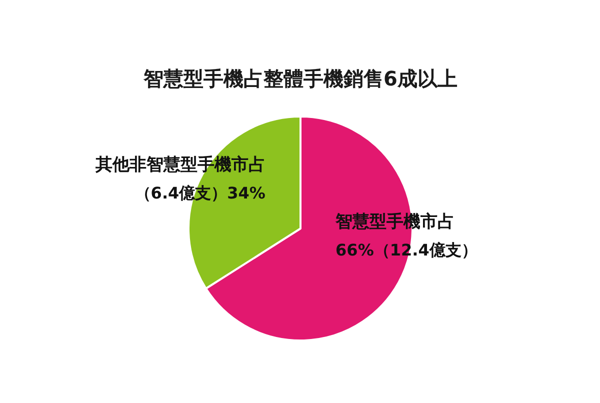  I want to click on data-label: （6.4億支）34%, so click(200, 193).